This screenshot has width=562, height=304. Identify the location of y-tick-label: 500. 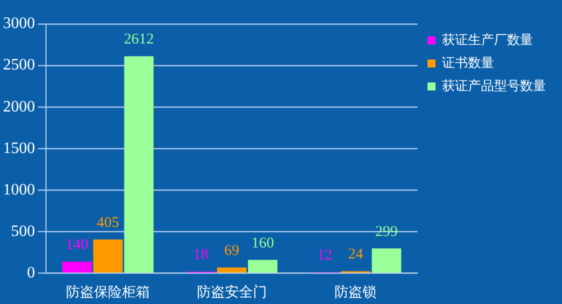
(23, 231).